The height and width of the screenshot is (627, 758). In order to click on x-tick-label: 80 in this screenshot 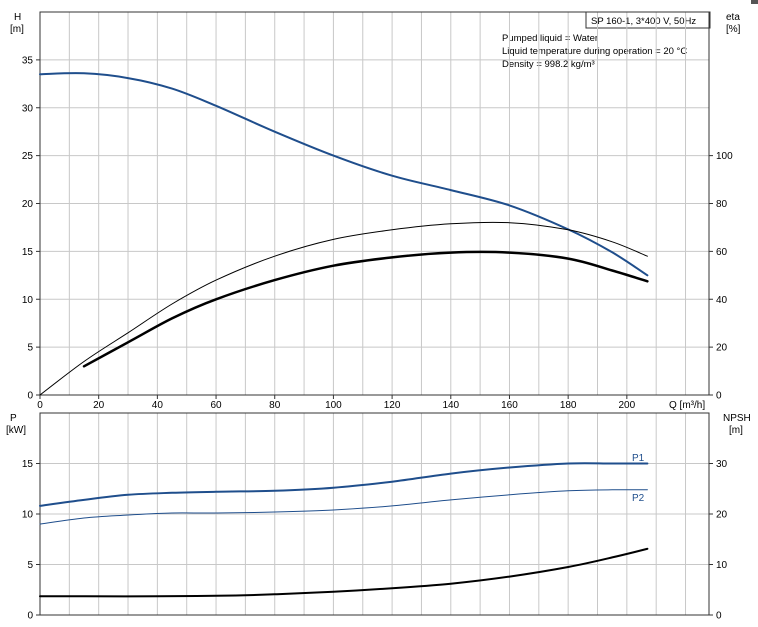, I will do `click(275, 405)`.